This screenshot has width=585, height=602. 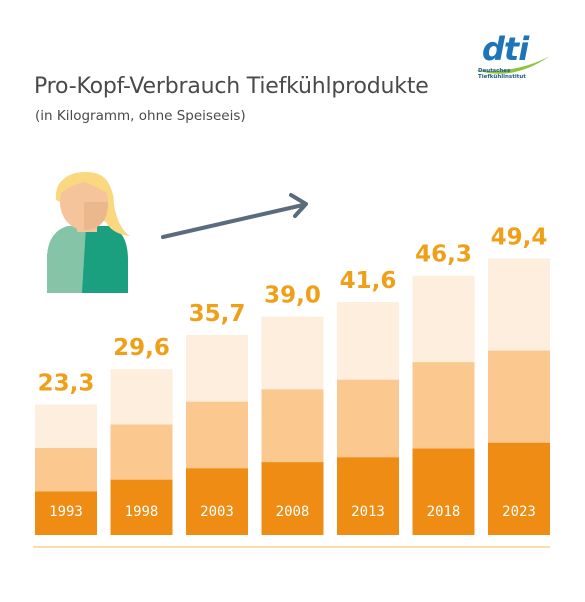 What do you see at coordinates (368, 281) in the screenshot?
I see `value-label: 41,6` at bounding box center [368, 281].